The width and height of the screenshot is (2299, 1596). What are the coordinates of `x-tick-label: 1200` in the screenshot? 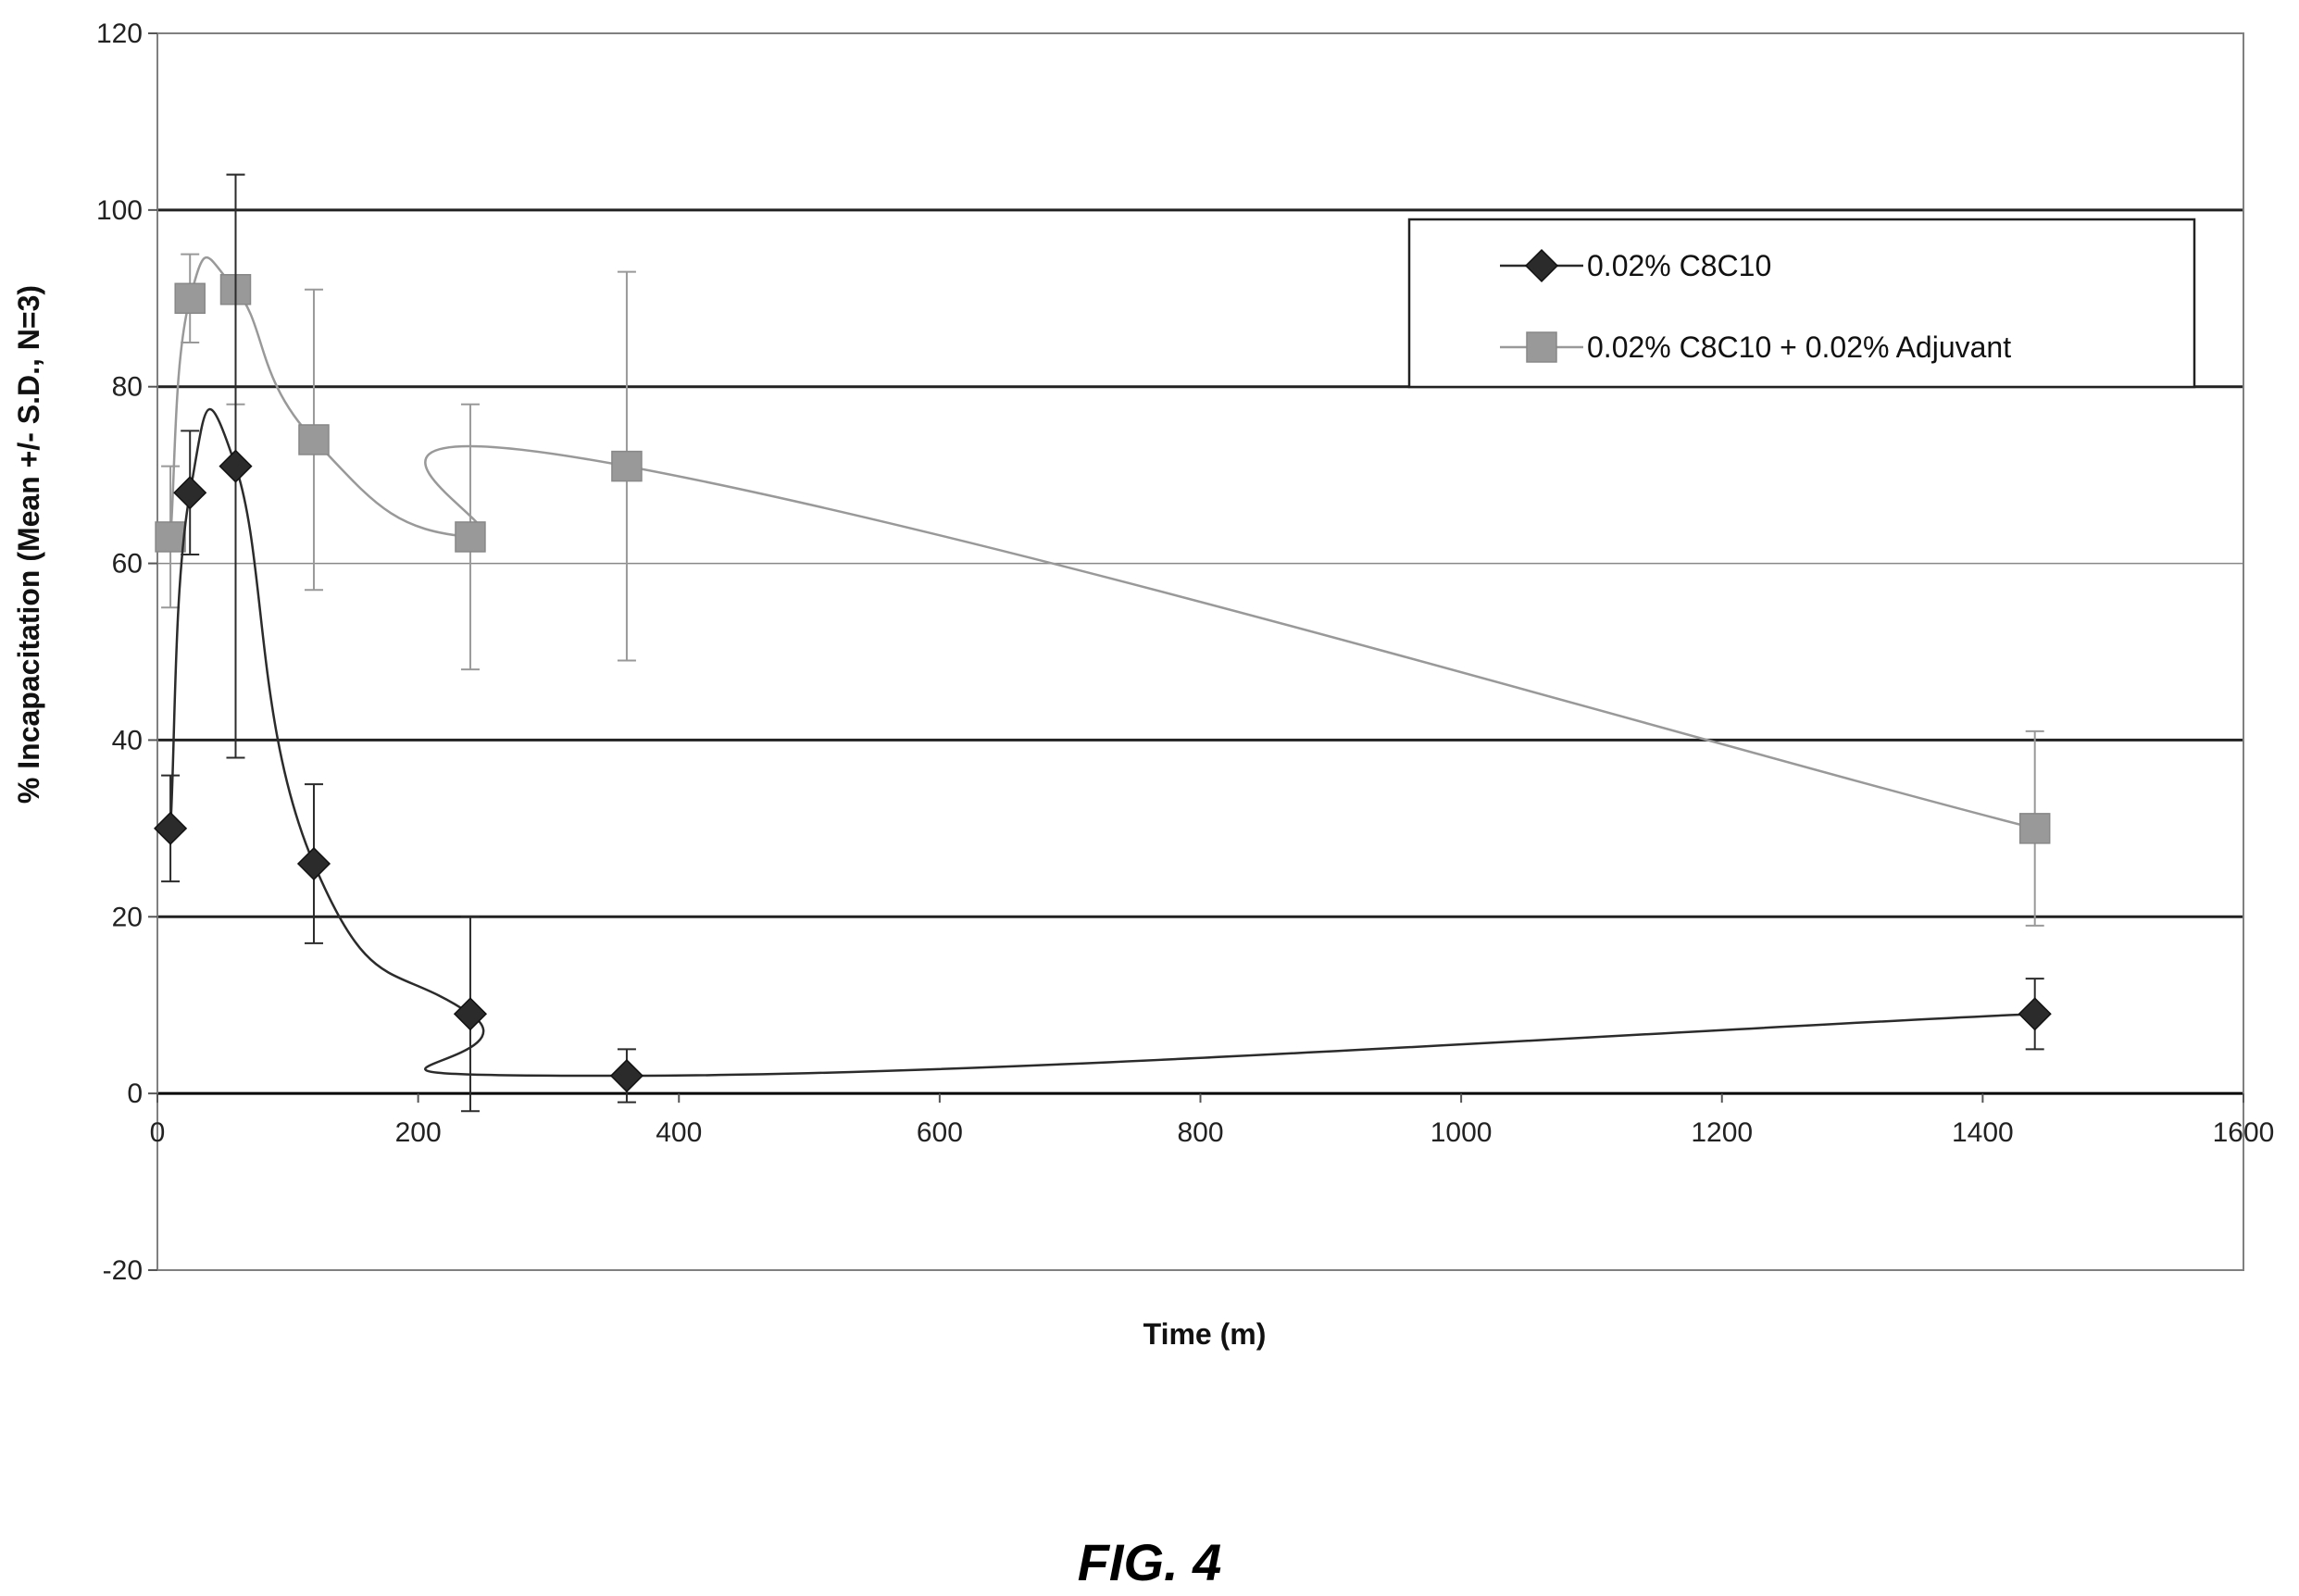 It's located at (1722, 1132).